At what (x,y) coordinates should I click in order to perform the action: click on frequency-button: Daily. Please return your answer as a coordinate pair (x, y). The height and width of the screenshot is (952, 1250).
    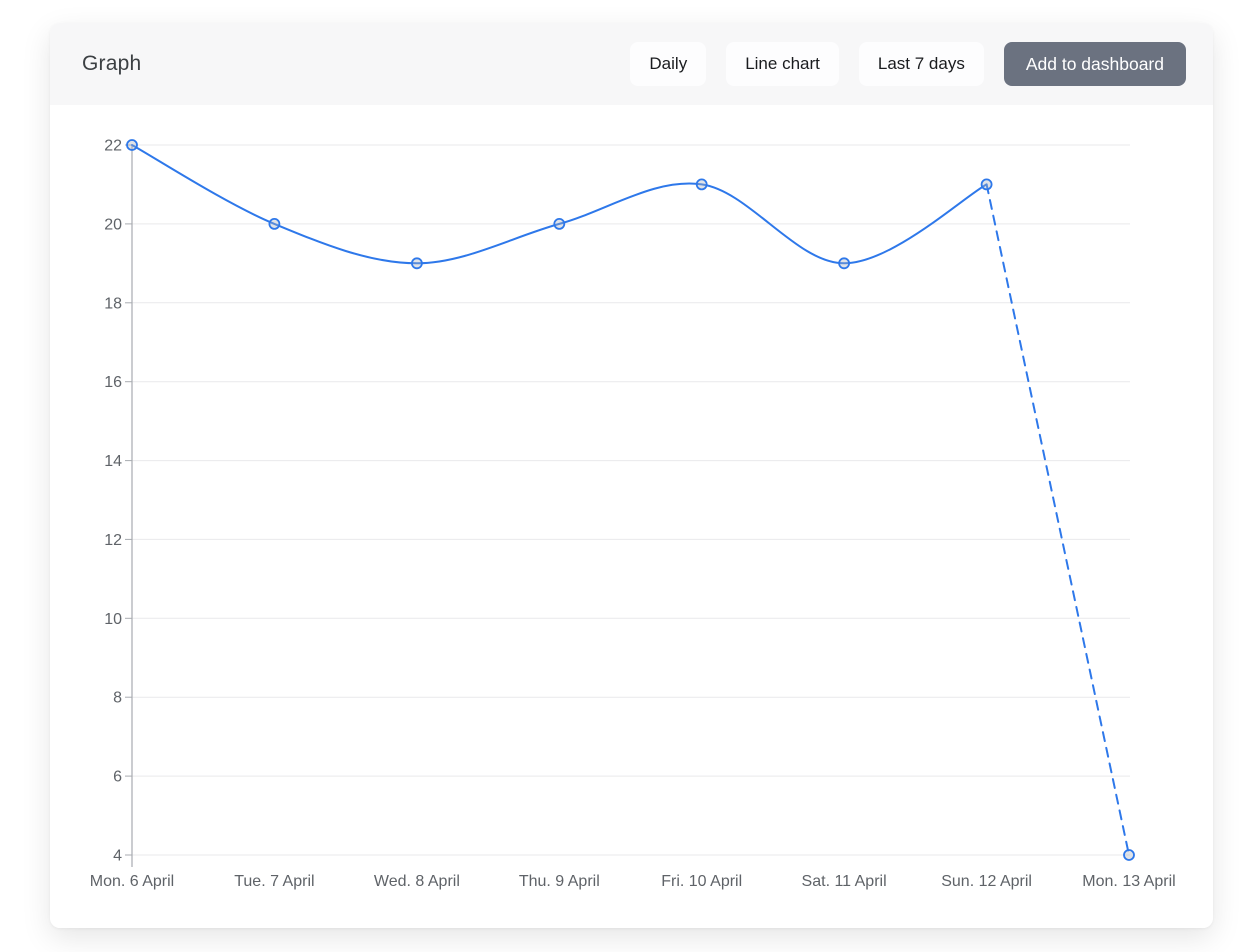
    Looking at the image, I should click on (668, 64).